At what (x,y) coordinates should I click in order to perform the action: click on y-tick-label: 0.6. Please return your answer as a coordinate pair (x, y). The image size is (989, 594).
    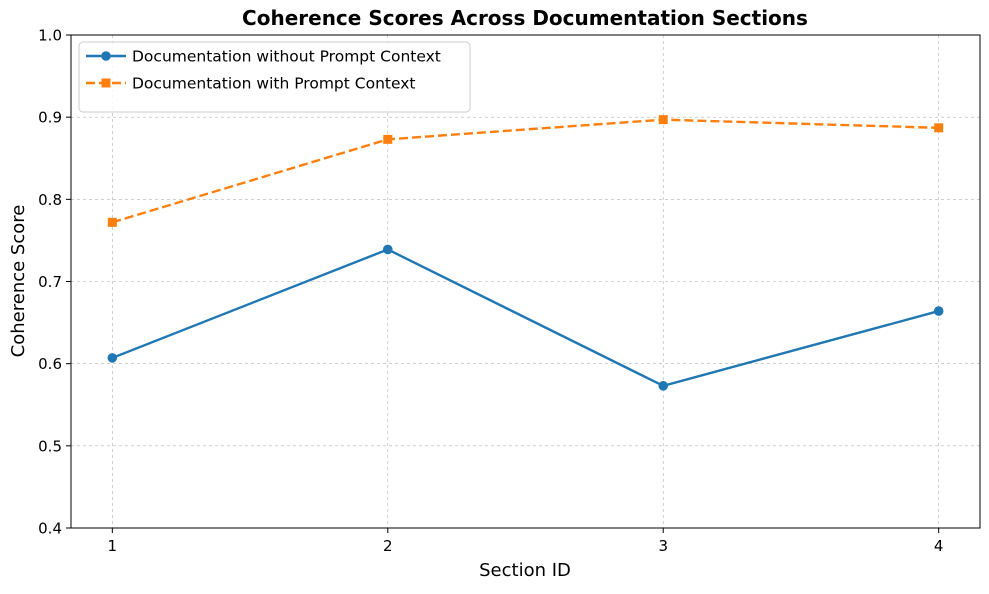
    Looking at the image, I should click on (50, 364).